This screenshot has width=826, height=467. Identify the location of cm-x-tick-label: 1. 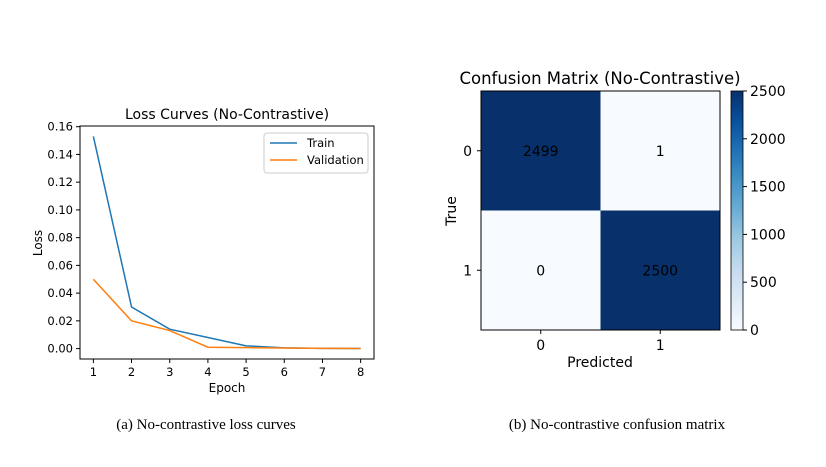
(660, 346).